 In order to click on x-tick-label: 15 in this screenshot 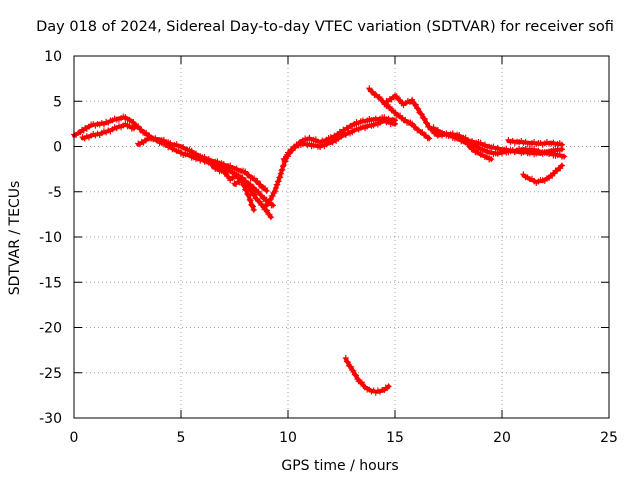, I will do `click(395, 438)`.